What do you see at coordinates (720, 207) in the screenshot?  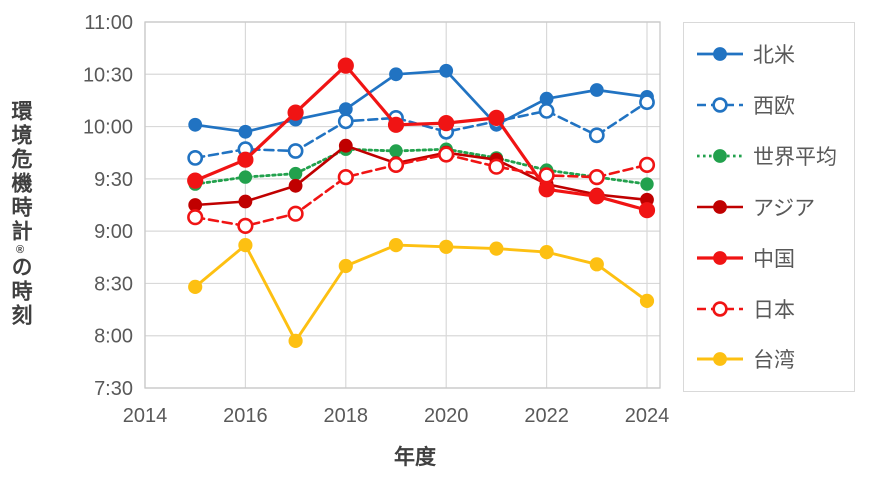 I see `legend-marker-asia` at bounding box center [720, 207].